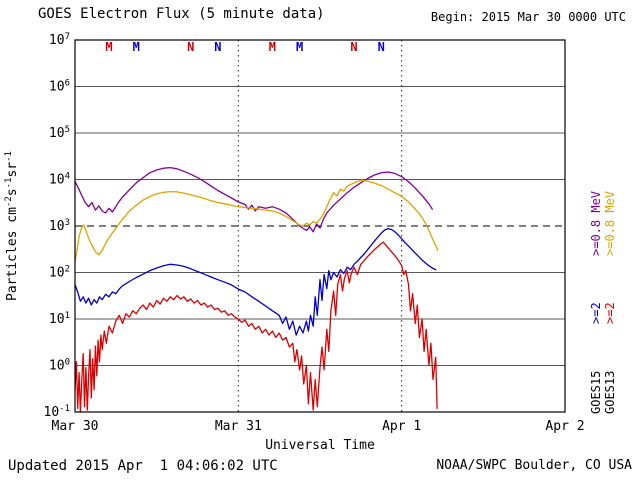 This screenshot has width=640, height=480. I want to click on x-axis: Mar 30 Mar 31 Apr 1 Apr 2 Universal Time, so click(318, 436).